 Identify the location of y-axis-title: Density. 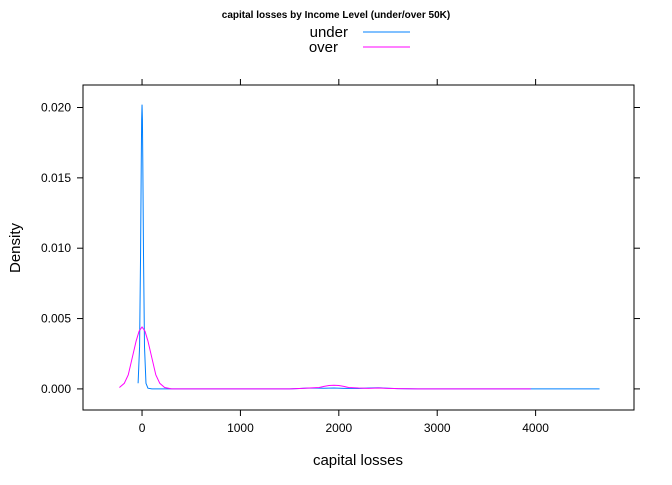
(15, 247).